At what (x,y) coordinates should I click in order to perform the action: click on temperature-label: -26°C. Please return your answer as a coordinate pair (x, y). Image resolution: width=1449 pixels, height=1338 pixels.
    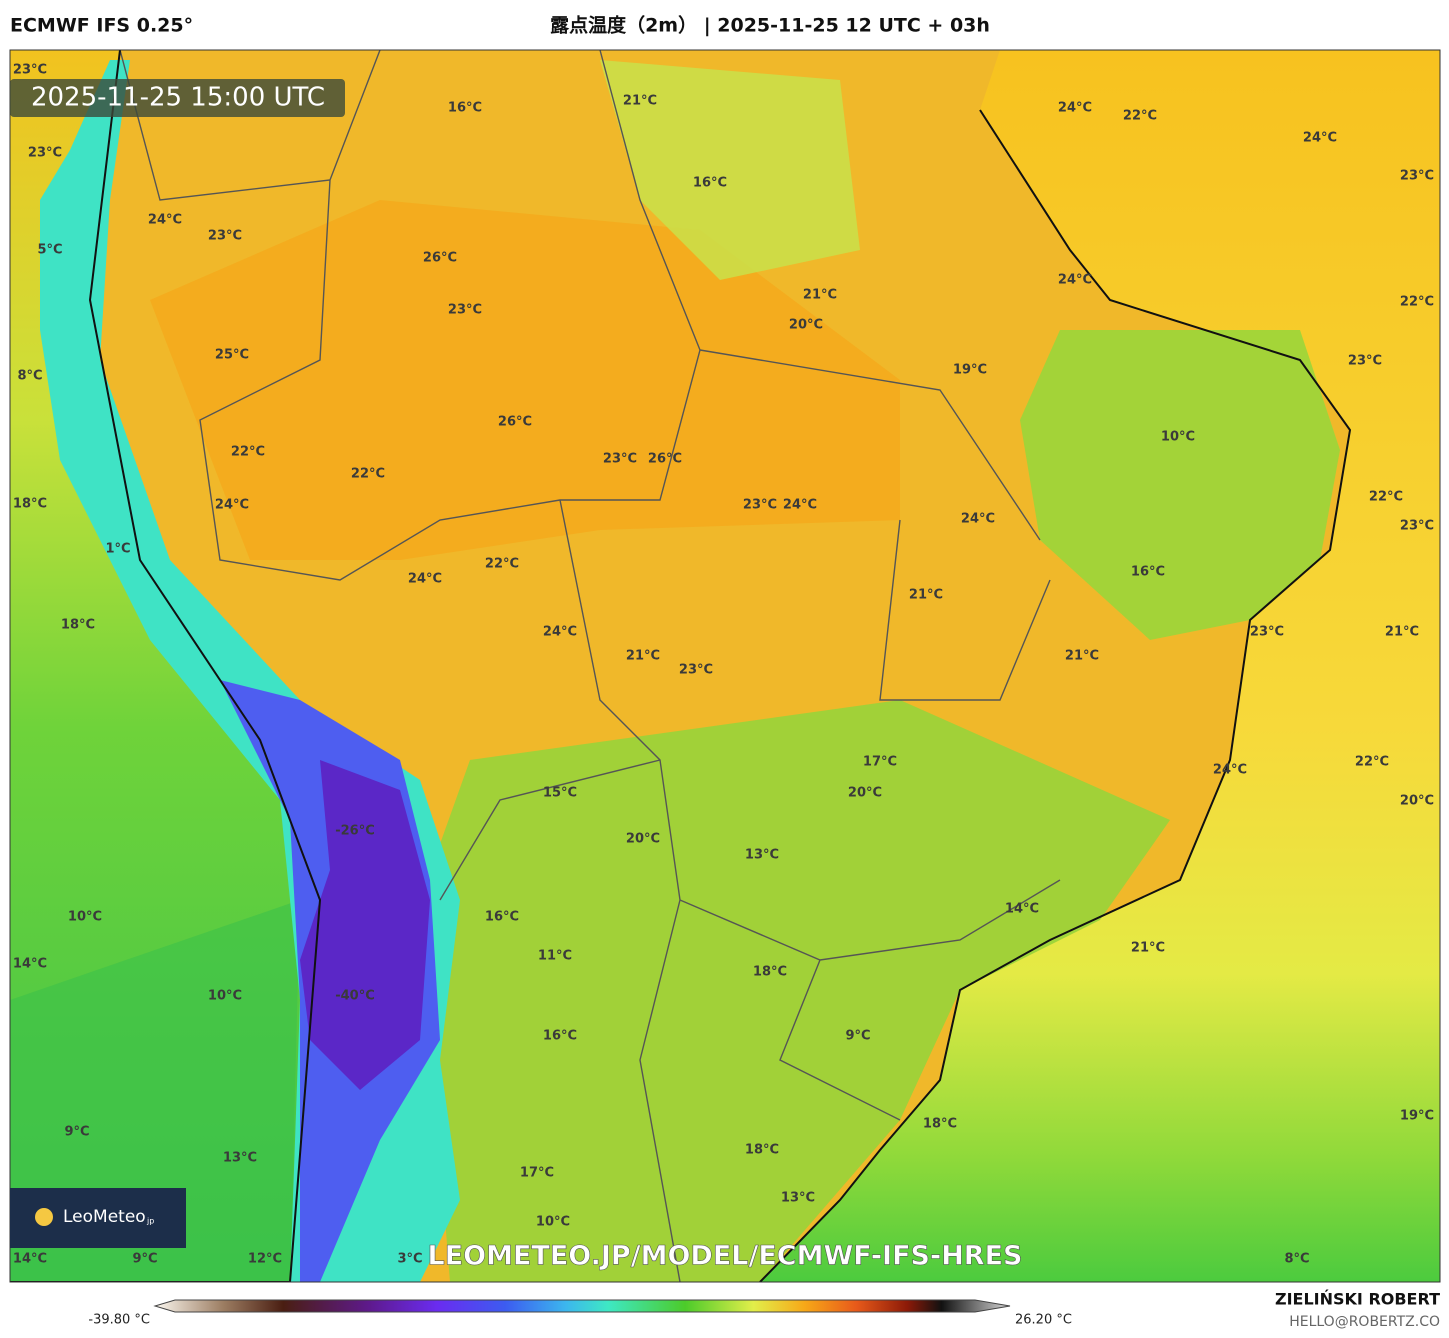
    Looking at the image, I should click on (355, 831).